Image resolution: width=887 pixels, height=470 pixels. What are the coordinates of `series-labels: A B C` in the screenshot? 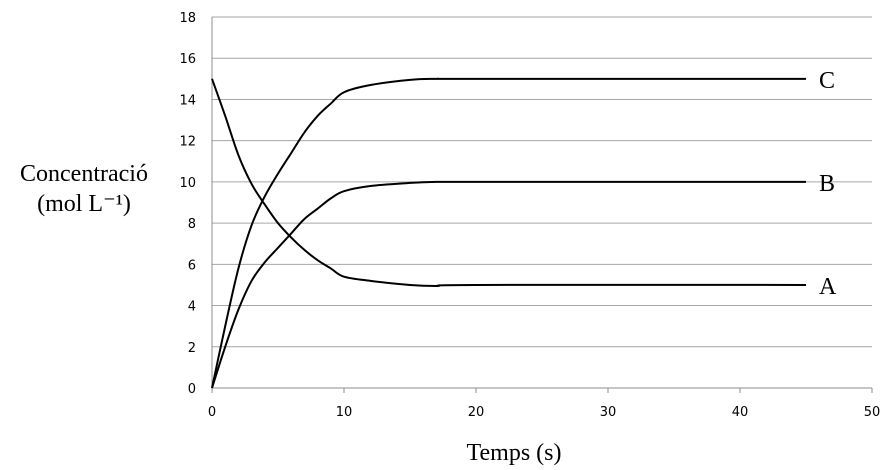 It's located at (828, 184).